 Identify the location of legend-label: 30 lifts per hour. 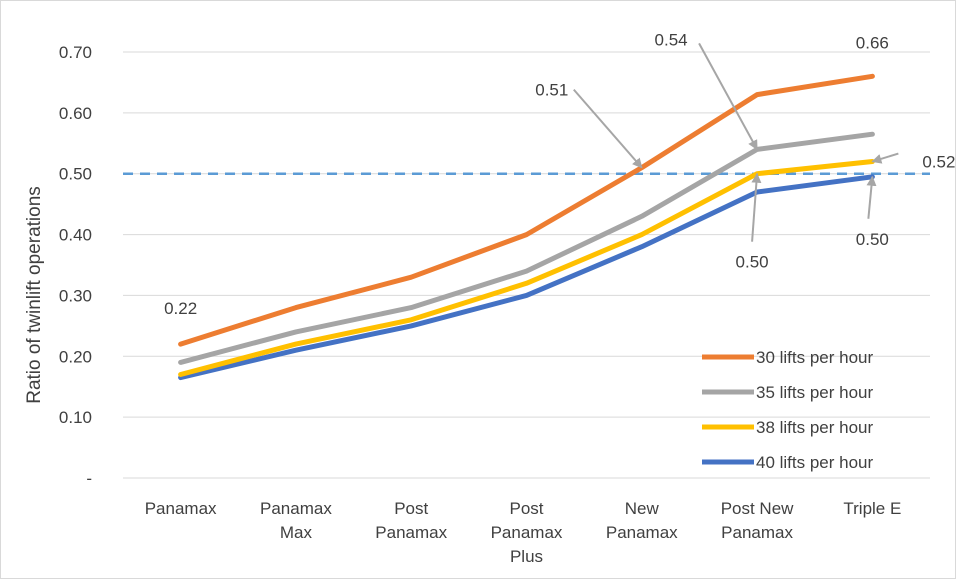
(815, 357).